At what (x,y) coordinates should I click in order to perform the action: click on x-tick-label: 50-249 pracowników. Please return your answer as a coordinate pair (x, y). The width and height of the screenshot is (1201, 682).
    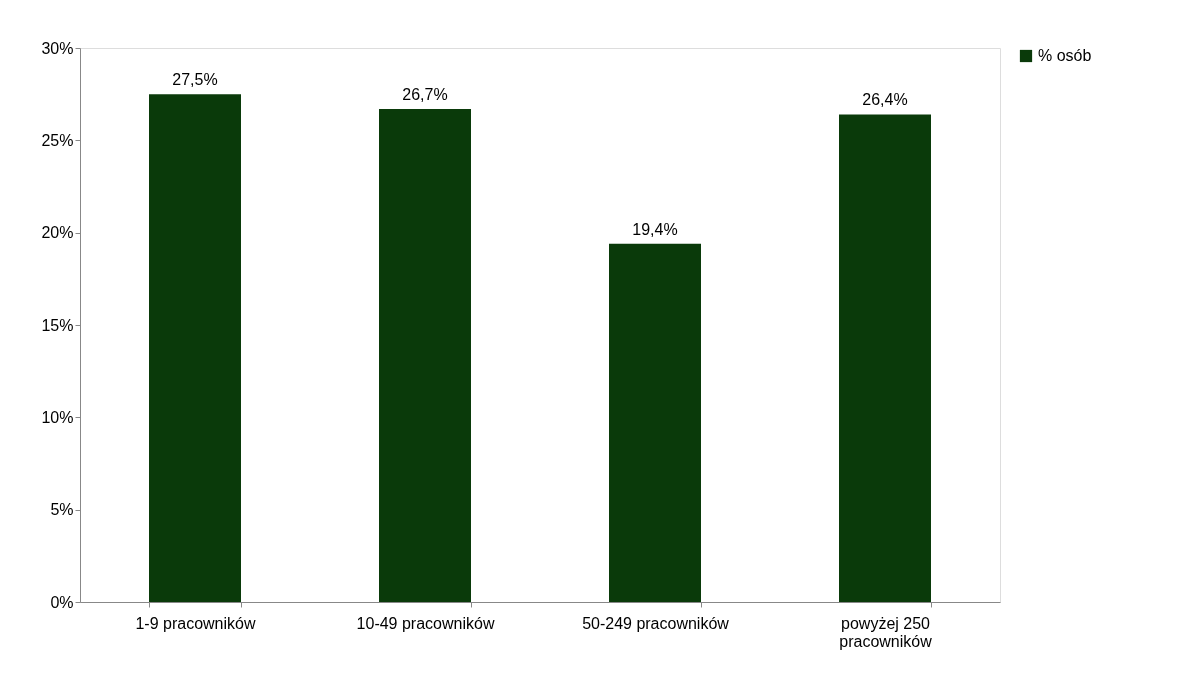
    Looking at the image, I should click on (656, 623).